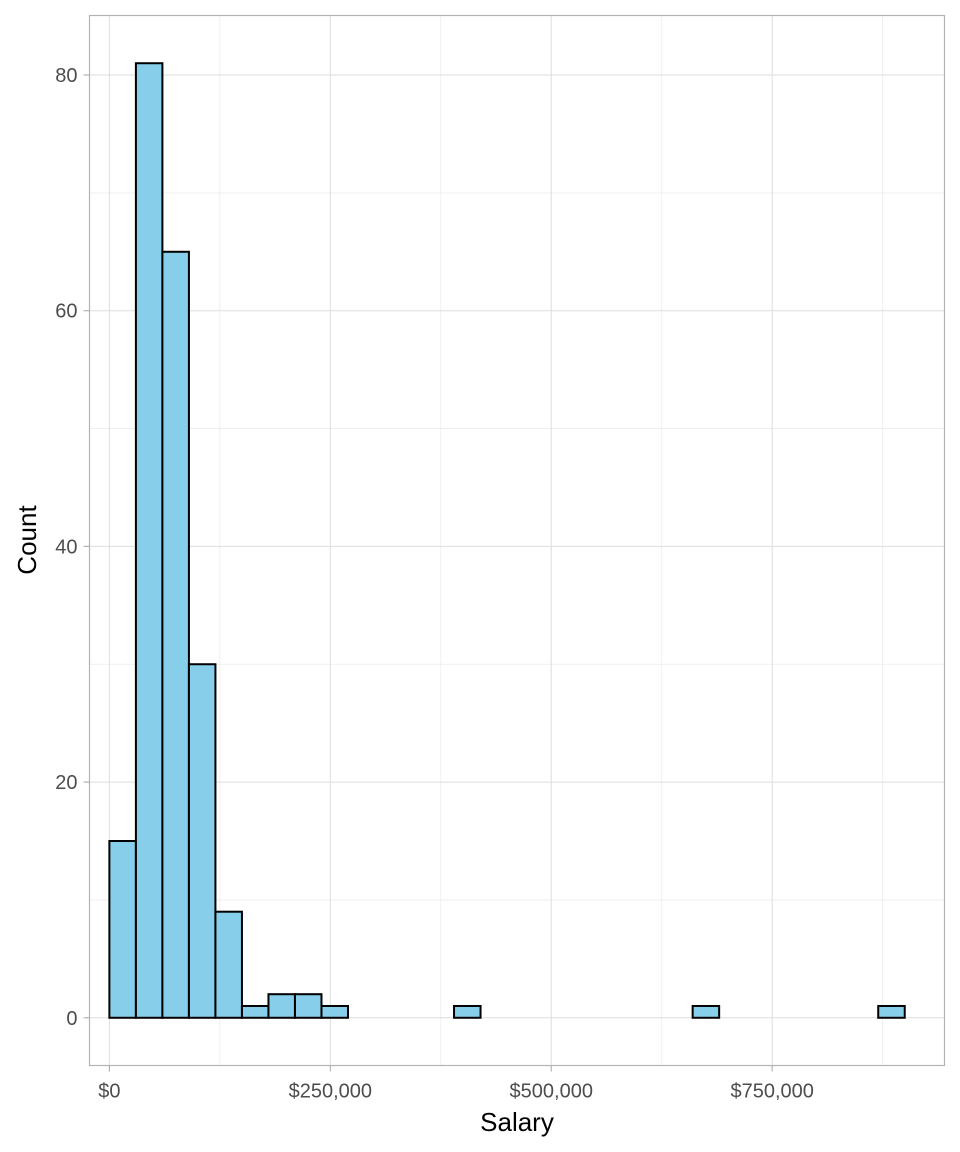 This screenshot has width=960, height=1152. What do you see at coordinates (330, 1092) in the screenshot?
I see `x-tick-label: $250,000` at bounding box center [330, 1092].